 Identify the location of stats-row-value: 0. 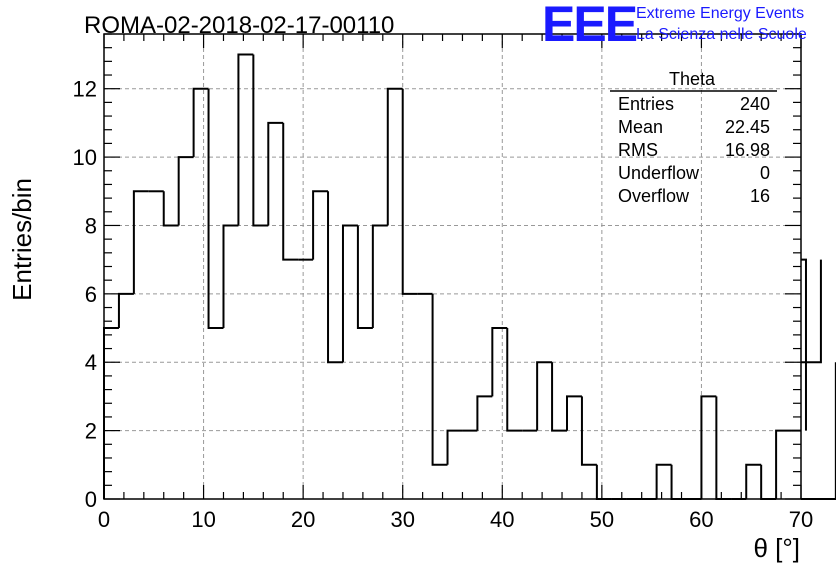
(765, 173).